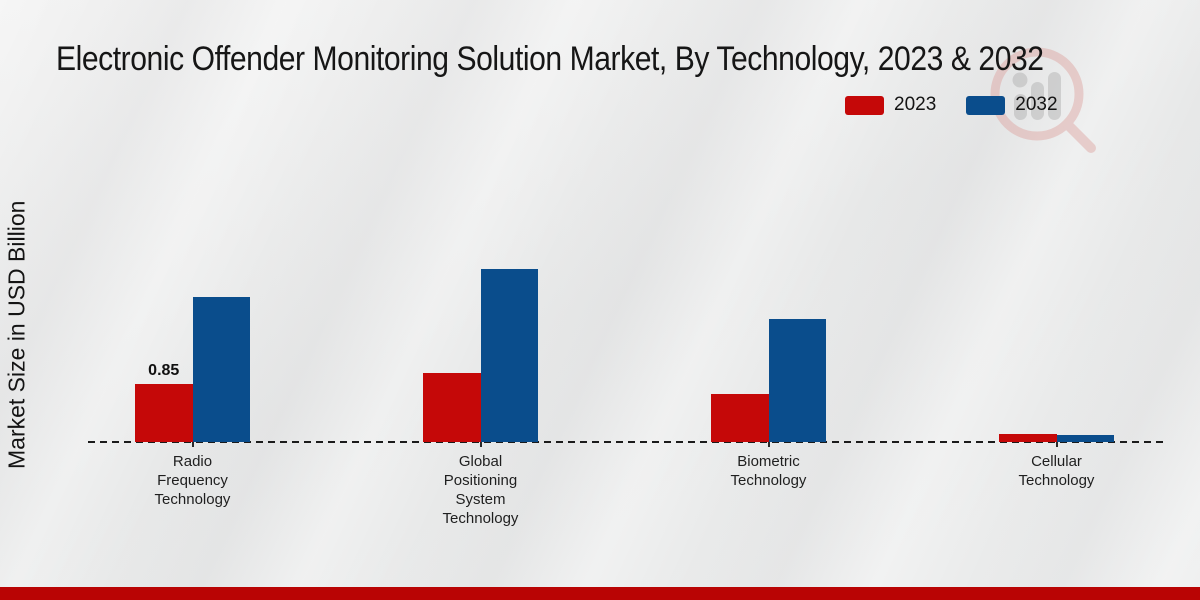 Image resolution: width=1200 pixels, height=600 pixels. What do you see at coordinates (221, 369) in the screenshot?
I see `bar-2032-radio-frequency-technology` at bounding box center [221, 369].